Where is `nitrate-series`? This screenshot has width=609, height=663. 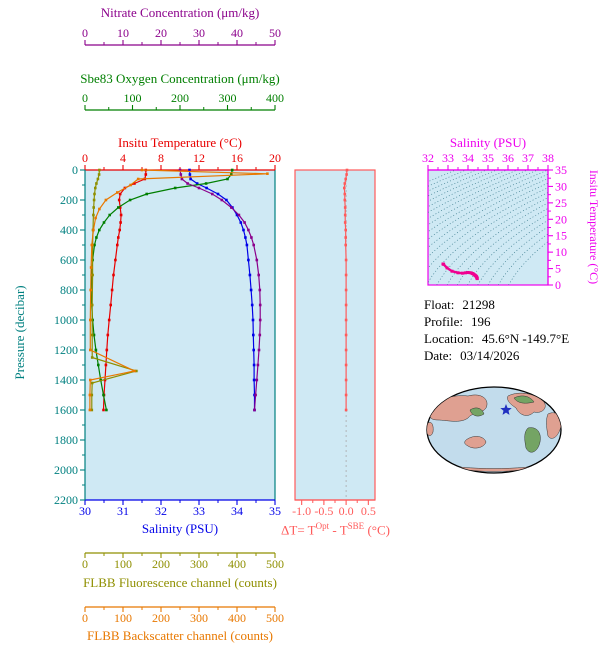 nitrate-series is located at coordinates (220, 290).